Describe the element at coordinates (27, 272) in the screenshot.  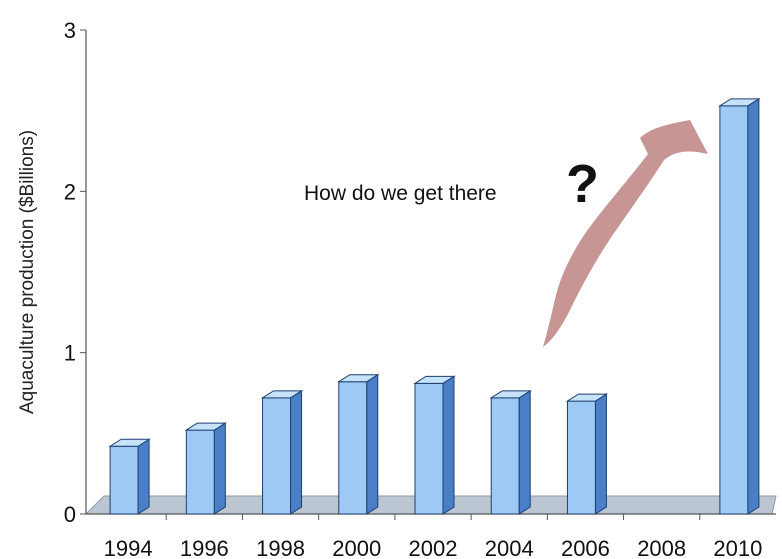
I see `y-axis-label: Aquaculture production ($Billions)` at that location.